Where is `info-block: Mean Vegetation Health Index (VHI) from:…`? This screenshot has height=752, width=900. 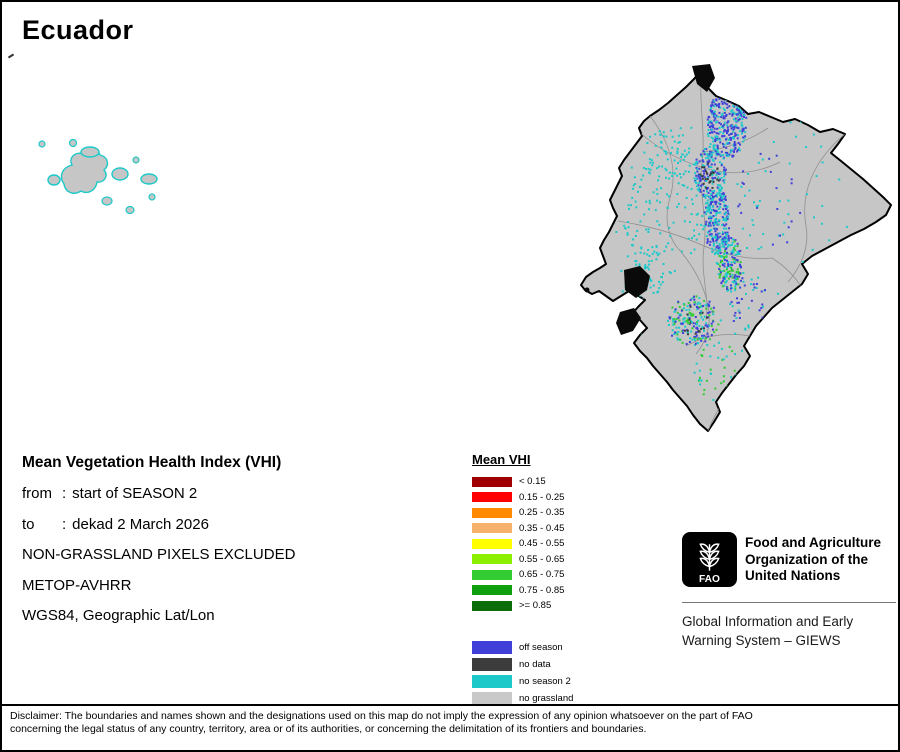
info-block: Mean Vegetation Health Index (VHI) from:… is located at coordinates (158, 546).